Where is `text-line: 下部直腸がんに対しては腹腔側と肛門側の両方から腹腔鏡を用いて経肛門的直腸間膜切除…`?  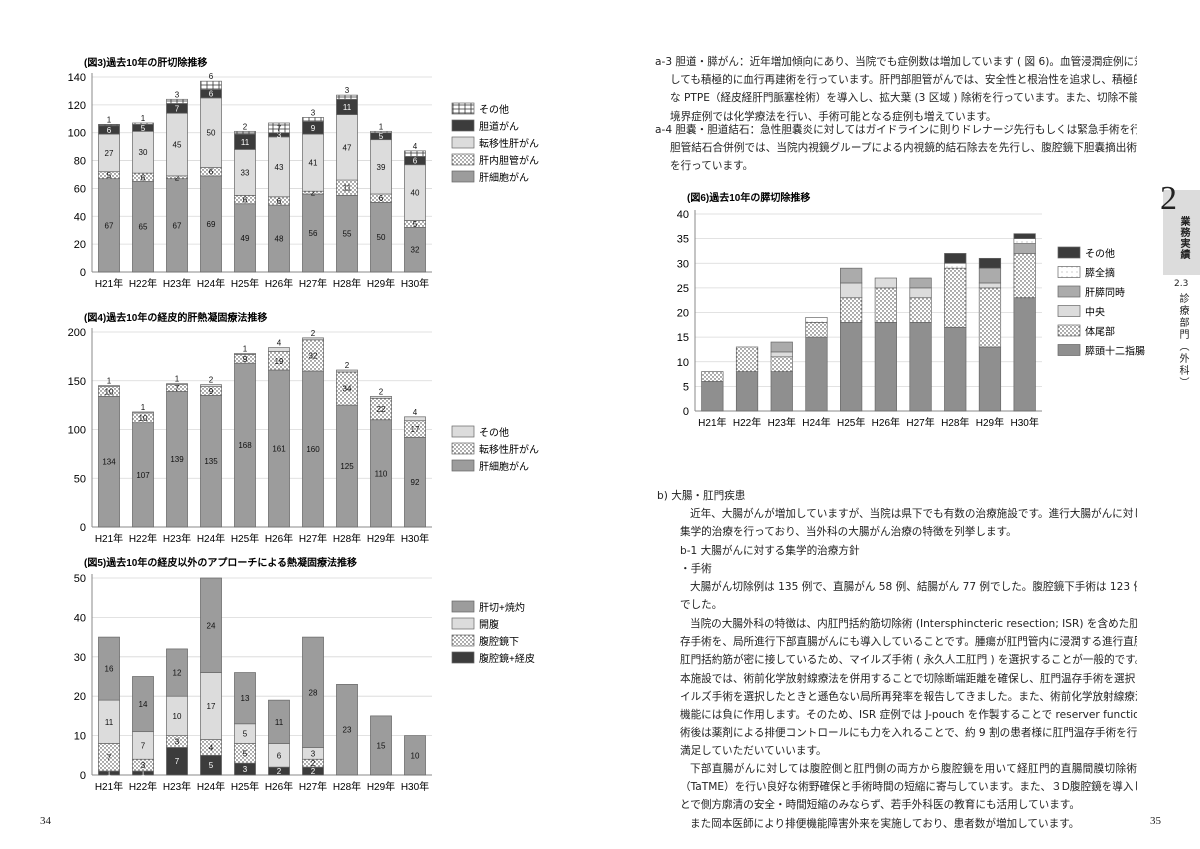 text-line: 下部直腸がんに対しては腹腔側と肛門側の両方から腹腔鏡を用いて経肛門的直腸間膜切除… is located at coordinates (913, 769).